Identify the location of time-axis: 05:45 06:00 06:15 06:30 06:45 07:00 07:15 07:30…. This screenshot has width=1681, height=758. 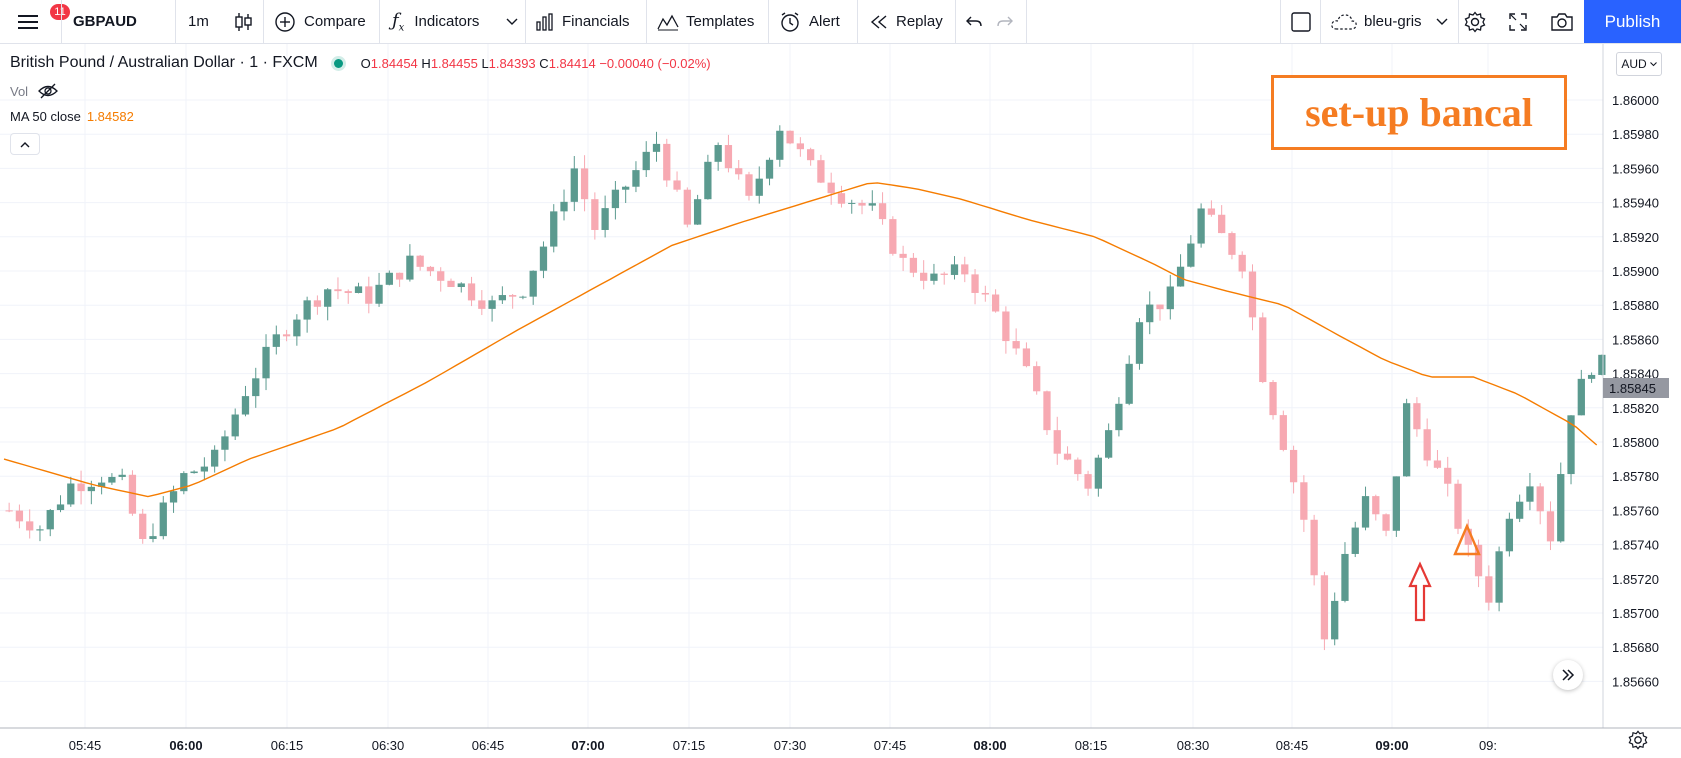
(783, 745).